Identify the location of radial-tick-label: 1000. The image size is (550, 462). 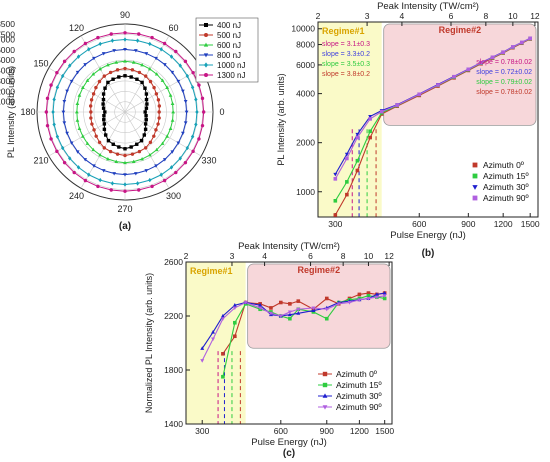
(7, 102).